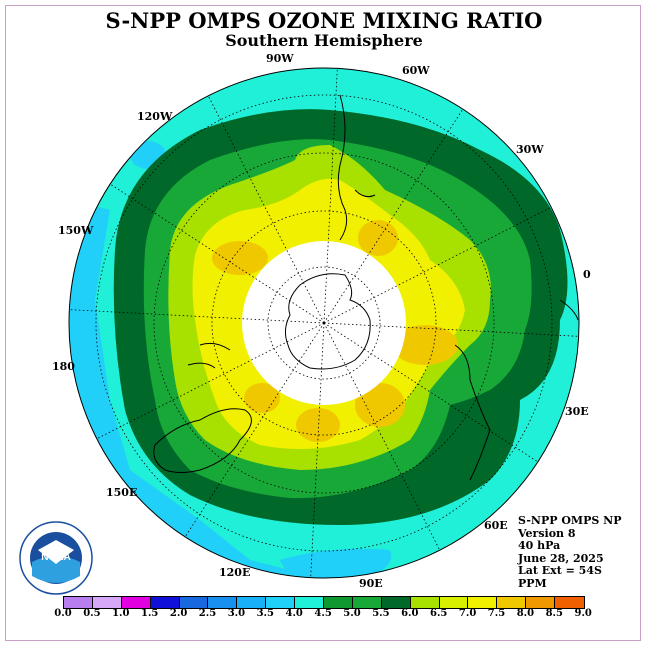 This screenshot has height=648, width=648. I want to click on coast-new-zealand, so click(209, 355).